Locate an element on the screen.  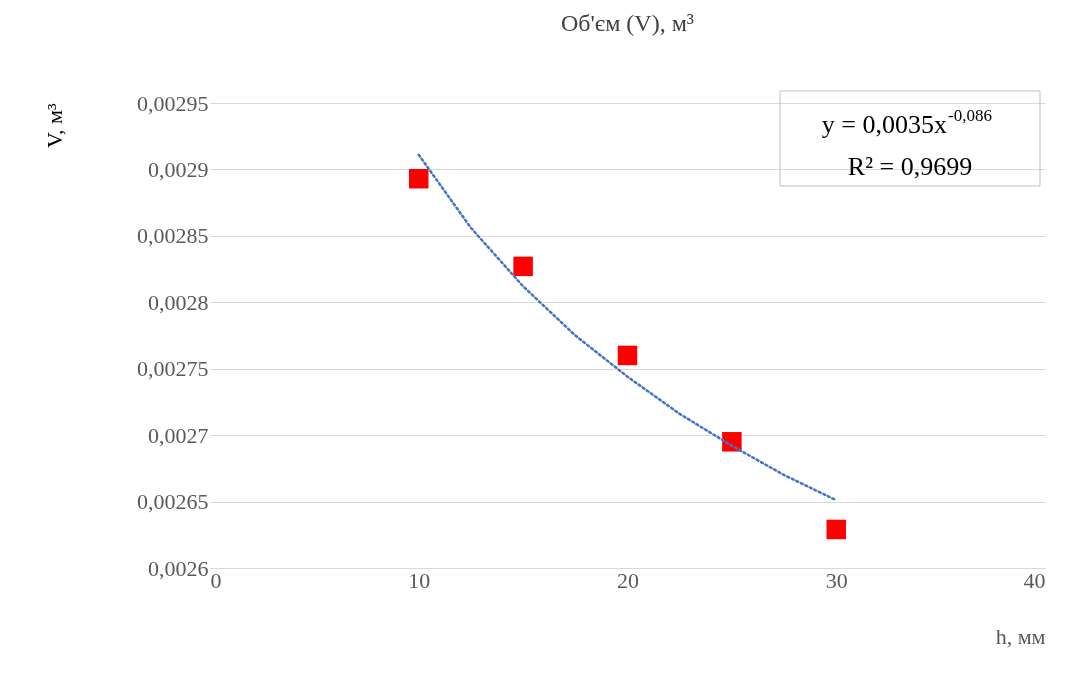
y-tick-label: 0,00295 is located at coordinates (173, 103).